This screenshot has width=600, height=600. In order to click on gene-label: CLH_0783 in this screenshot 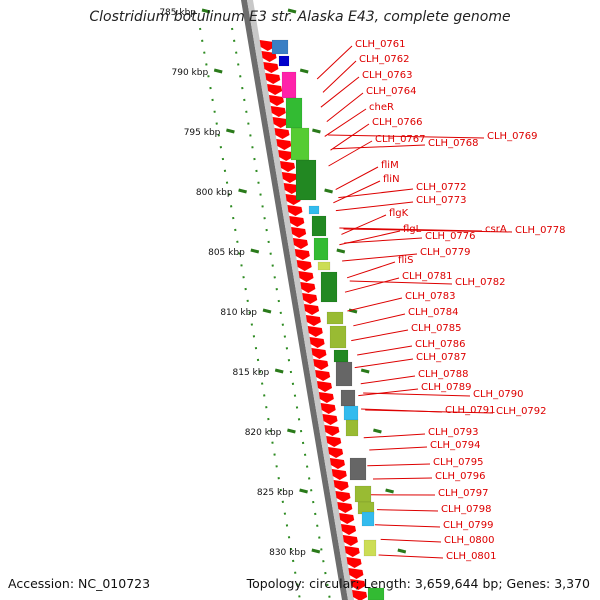, I will do `click(430, 296)`.